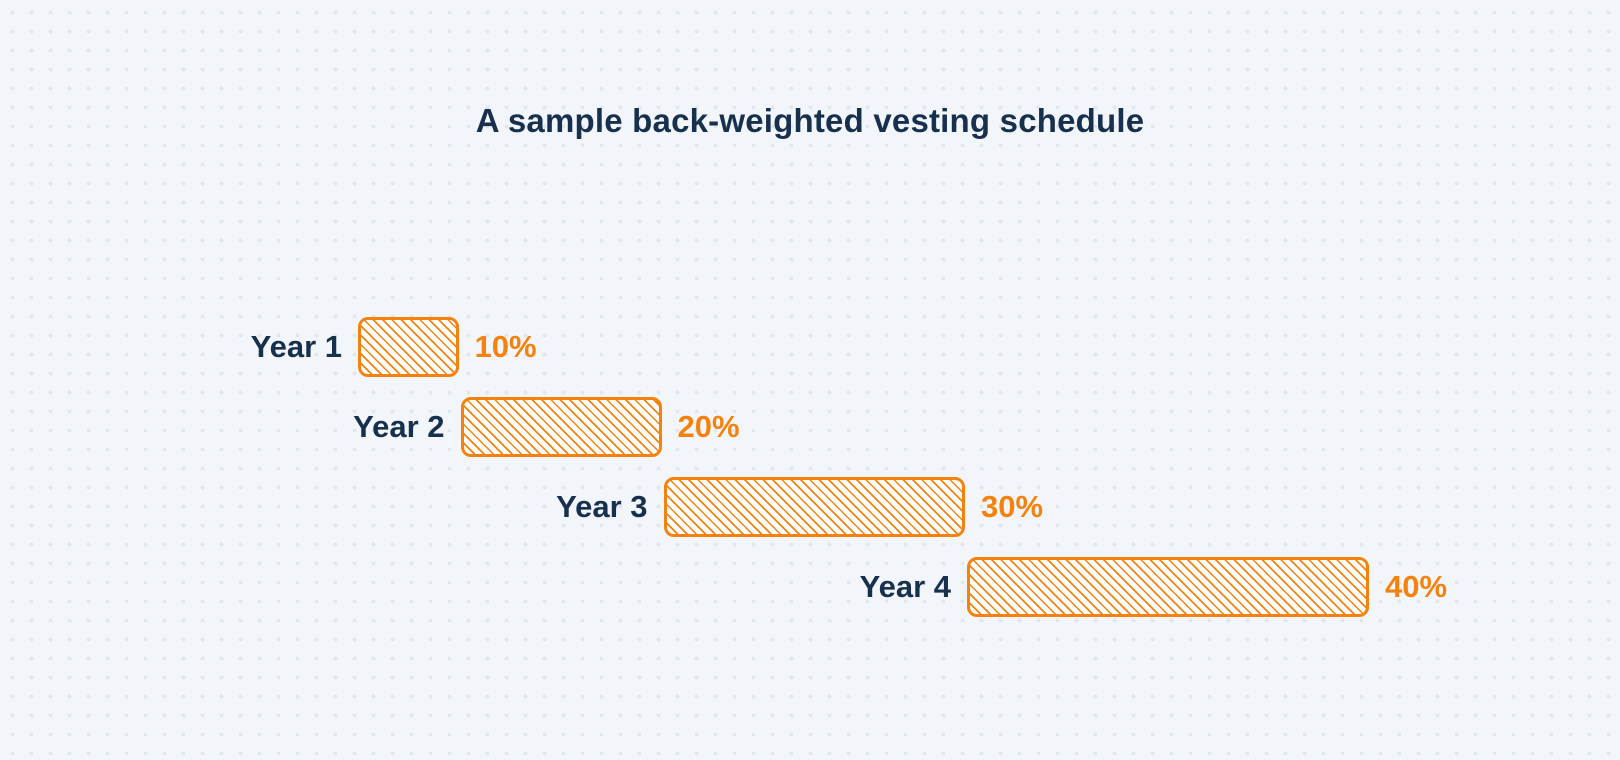 The width and height of the screenshot is (1620, 760). What do you see at coordinates (1012, 506) in the screenshot?
I see `value-label-year-3: 30%` at bounding box center [1012, 506].